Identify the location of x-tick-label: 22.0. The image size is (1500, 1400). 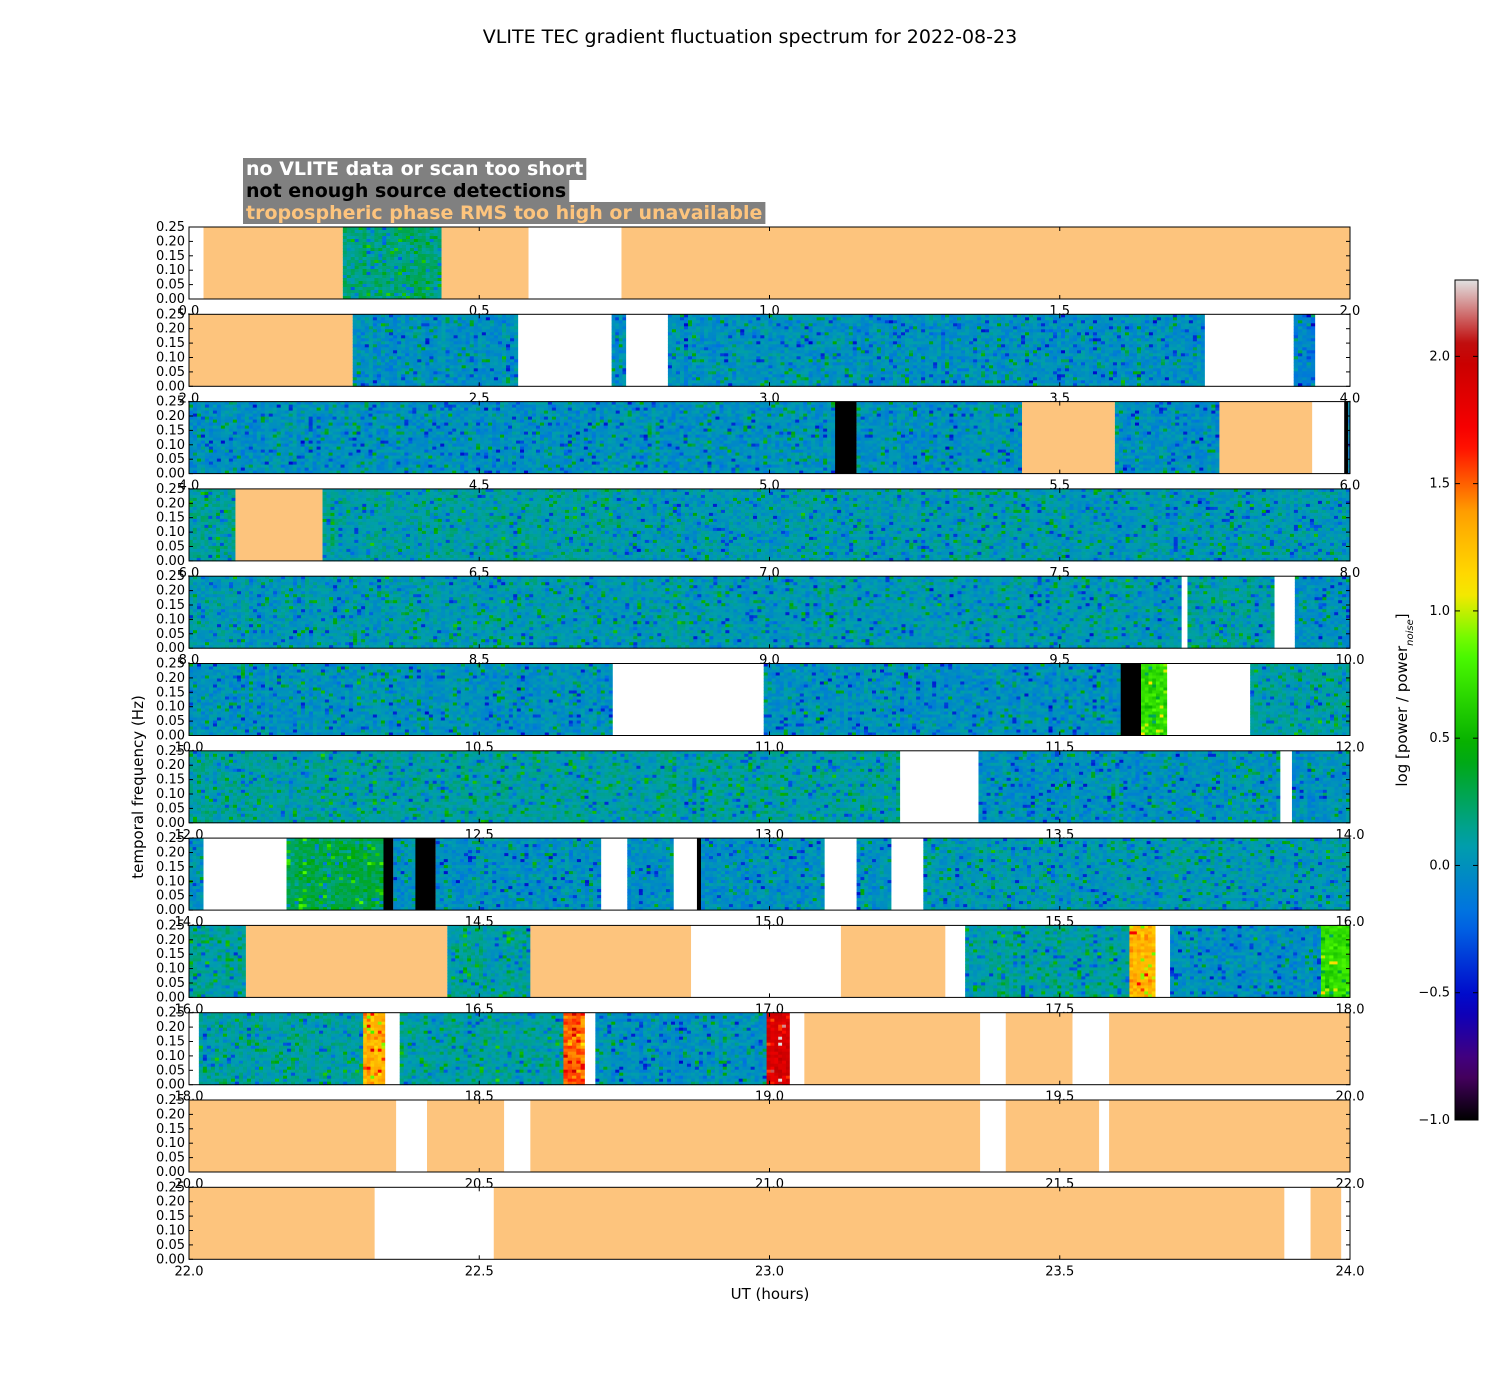
(189, 1271).